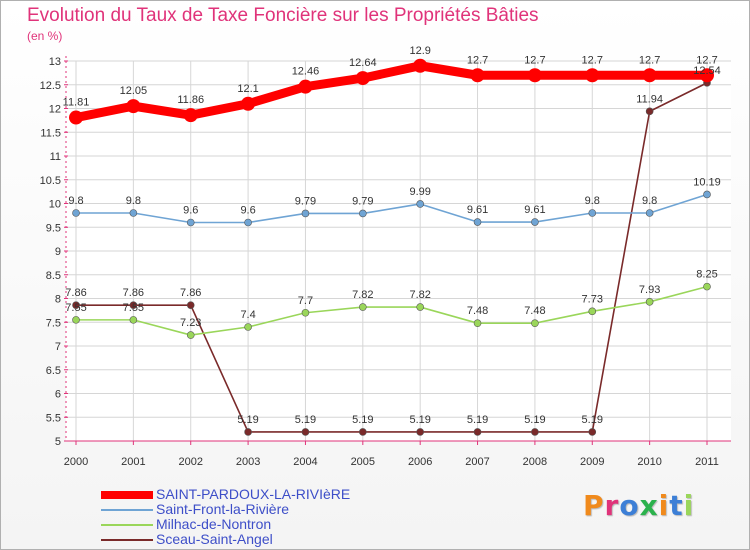 The height and width of the screenshot is (550, 750). Describe the element at coordinates (305, 301) in the screenshot. I see `data-label: 7.7` at that location.